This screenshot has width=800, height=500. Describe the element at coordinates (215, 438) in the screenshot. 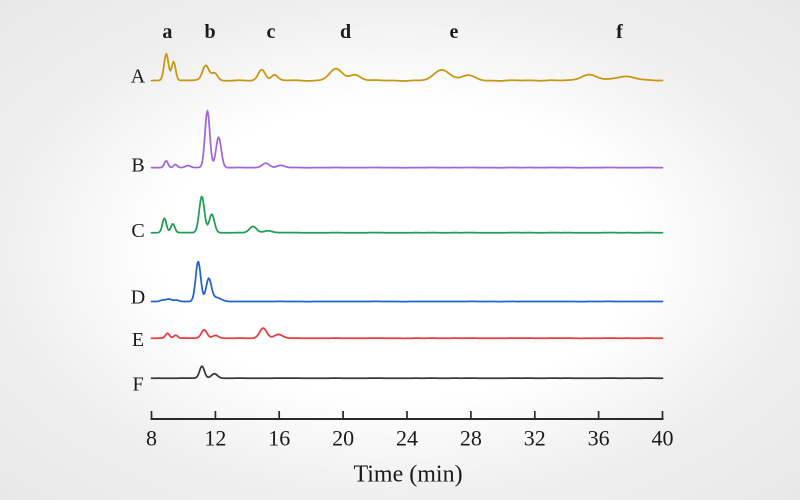

I see `svg-text: 12` at that location.